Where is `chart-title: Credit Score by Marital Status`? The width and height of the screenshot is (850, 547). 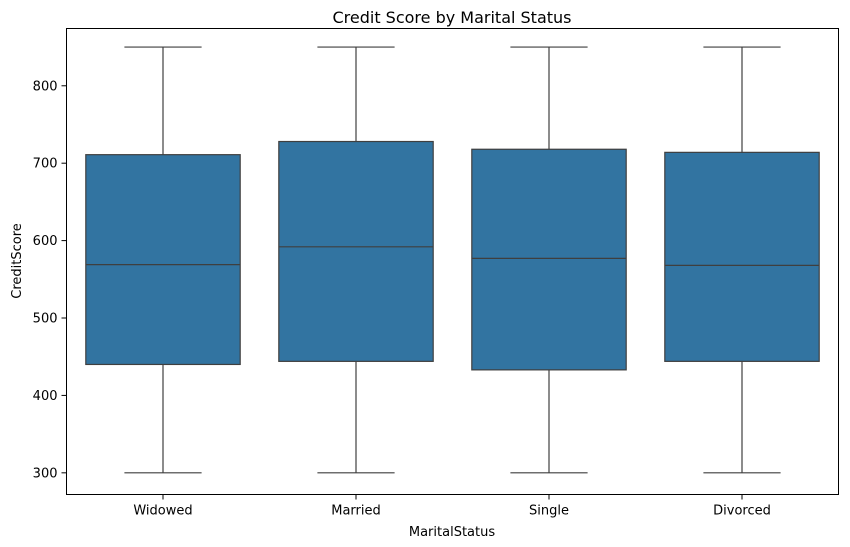 chart-title: Credit Score by Marital Status is located at coordinates (451, 17).